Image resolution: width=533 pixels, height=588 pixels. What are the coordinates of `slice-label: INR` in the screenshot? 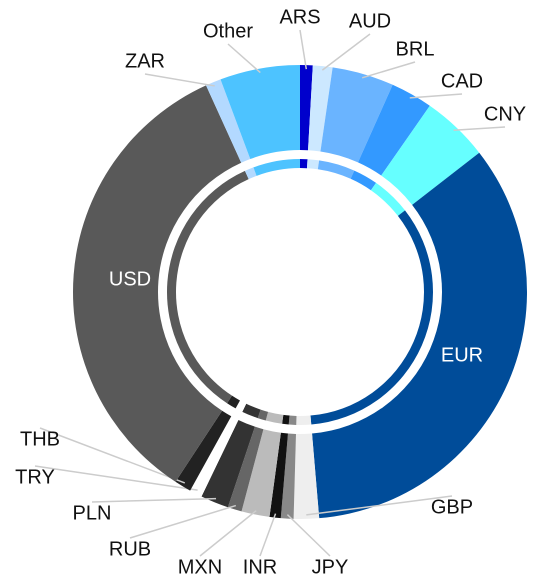 It's located at (260, 567).